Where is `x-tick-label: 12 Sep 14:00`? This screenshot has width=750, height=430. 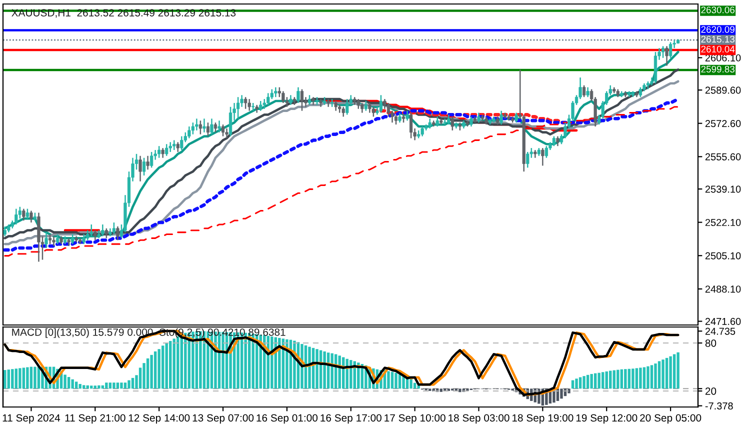 x-tick-label: 12 Sep 14:00 is located at coordinates (159, 419).